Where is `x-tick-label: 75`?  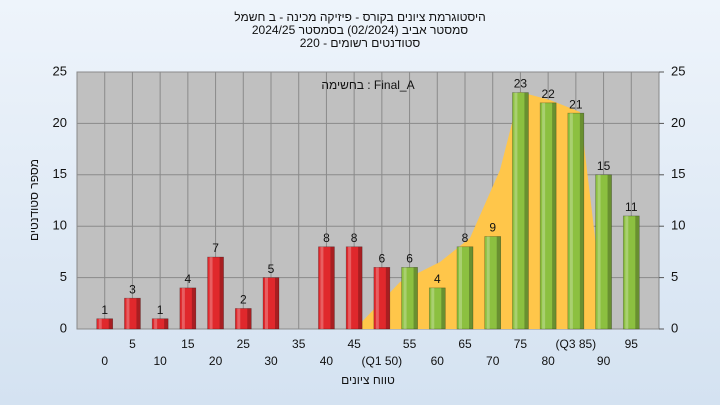
x-tick-label: 75 is located at coordinates (521, 344).